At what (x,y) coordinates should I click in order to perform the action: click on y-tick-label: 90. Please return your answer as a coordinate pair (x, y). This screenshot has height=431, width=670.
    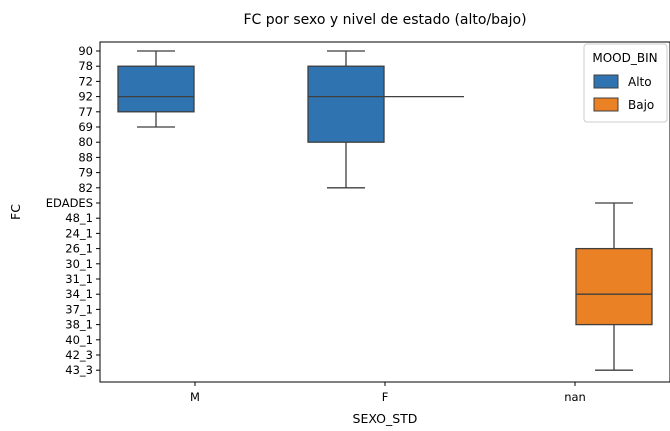
    Looking at the image, I should click on (85, 51).